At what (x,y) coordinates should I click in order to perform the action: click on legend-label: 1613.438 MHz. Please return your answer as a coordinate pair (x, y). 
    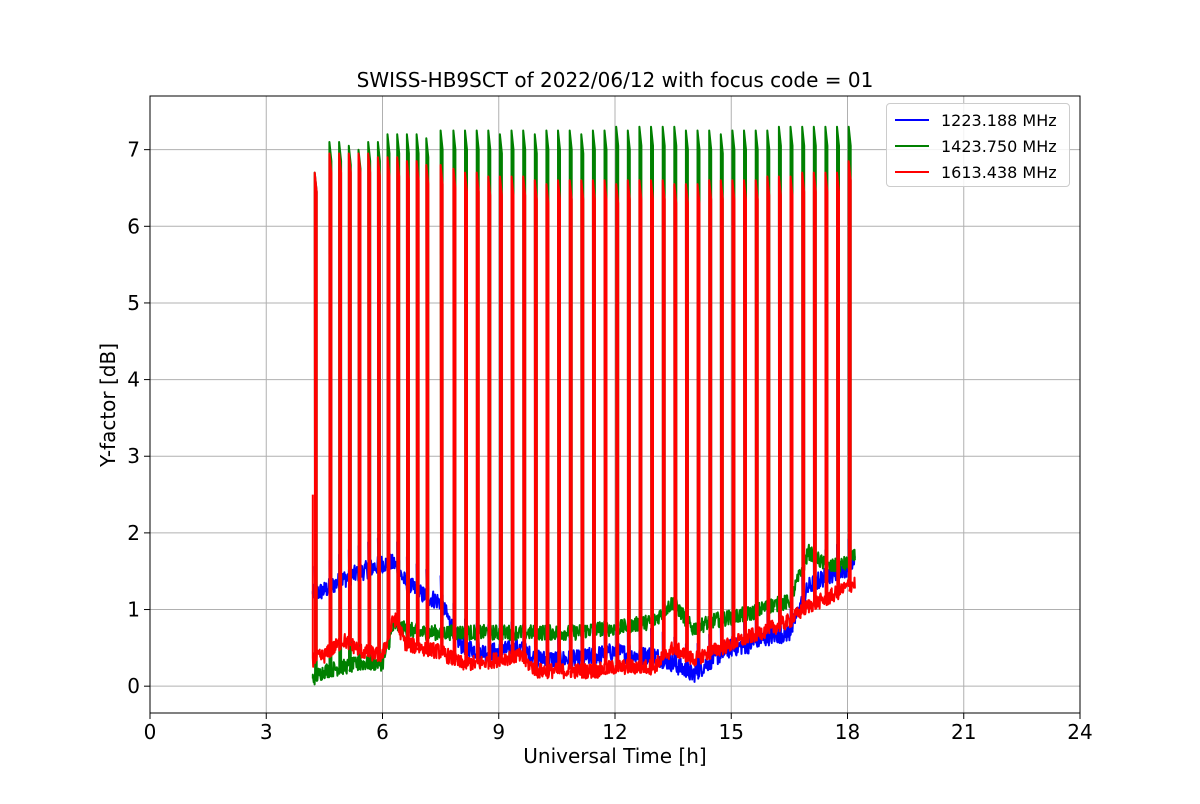
    Looking at the image, I should click on (999, 172).